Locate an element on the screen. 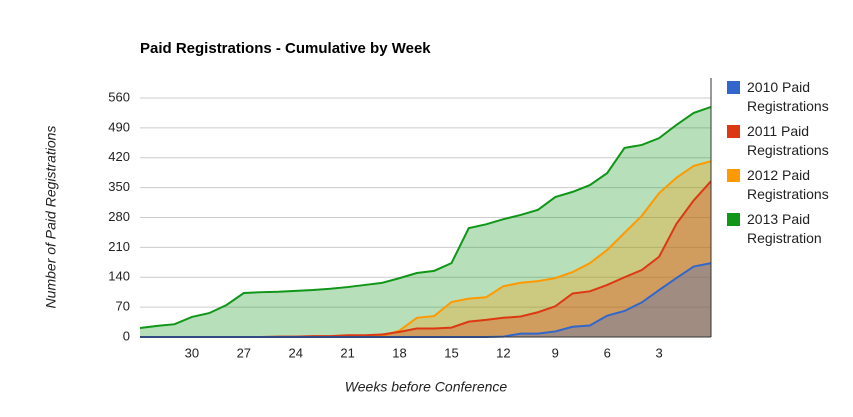 Image resolution: width=853 pixels, height=417 pixels. x-tick-label: 9 is located at coordinates (555, 352).